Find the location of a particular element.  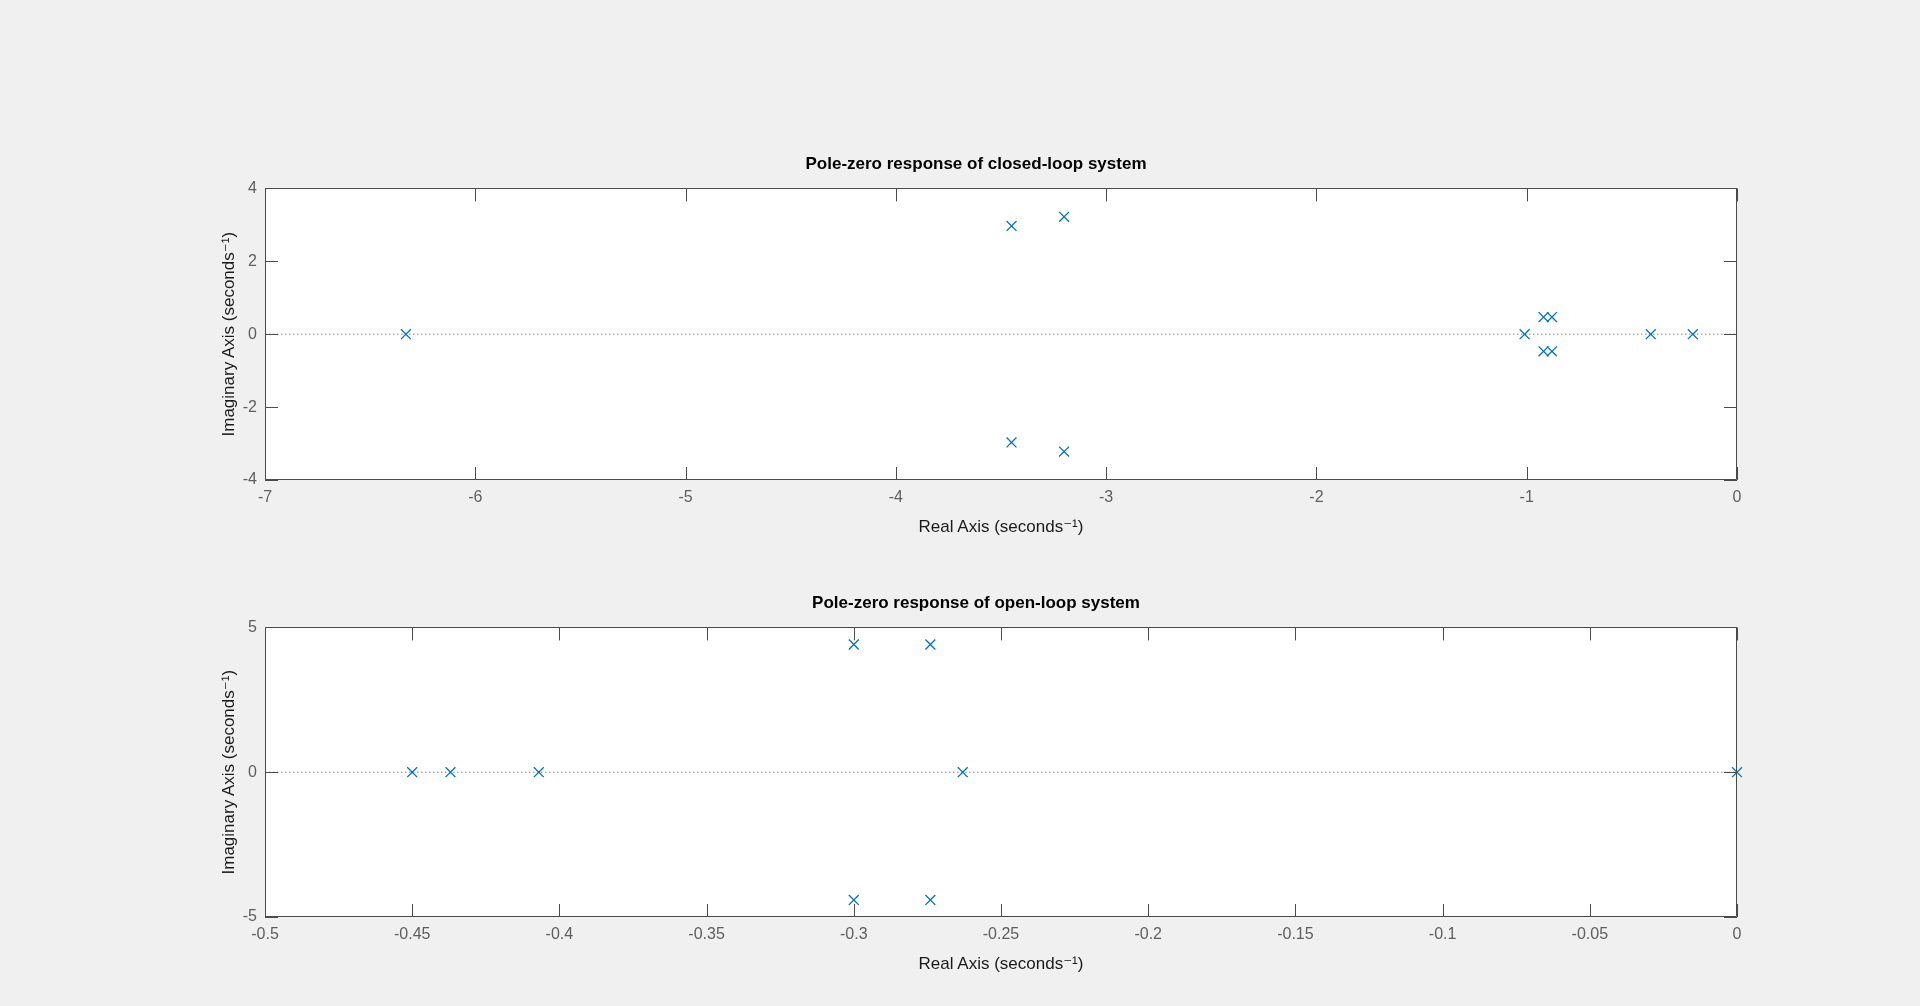

x-tick-label: -0.4 is located at coordinates (559, 934).